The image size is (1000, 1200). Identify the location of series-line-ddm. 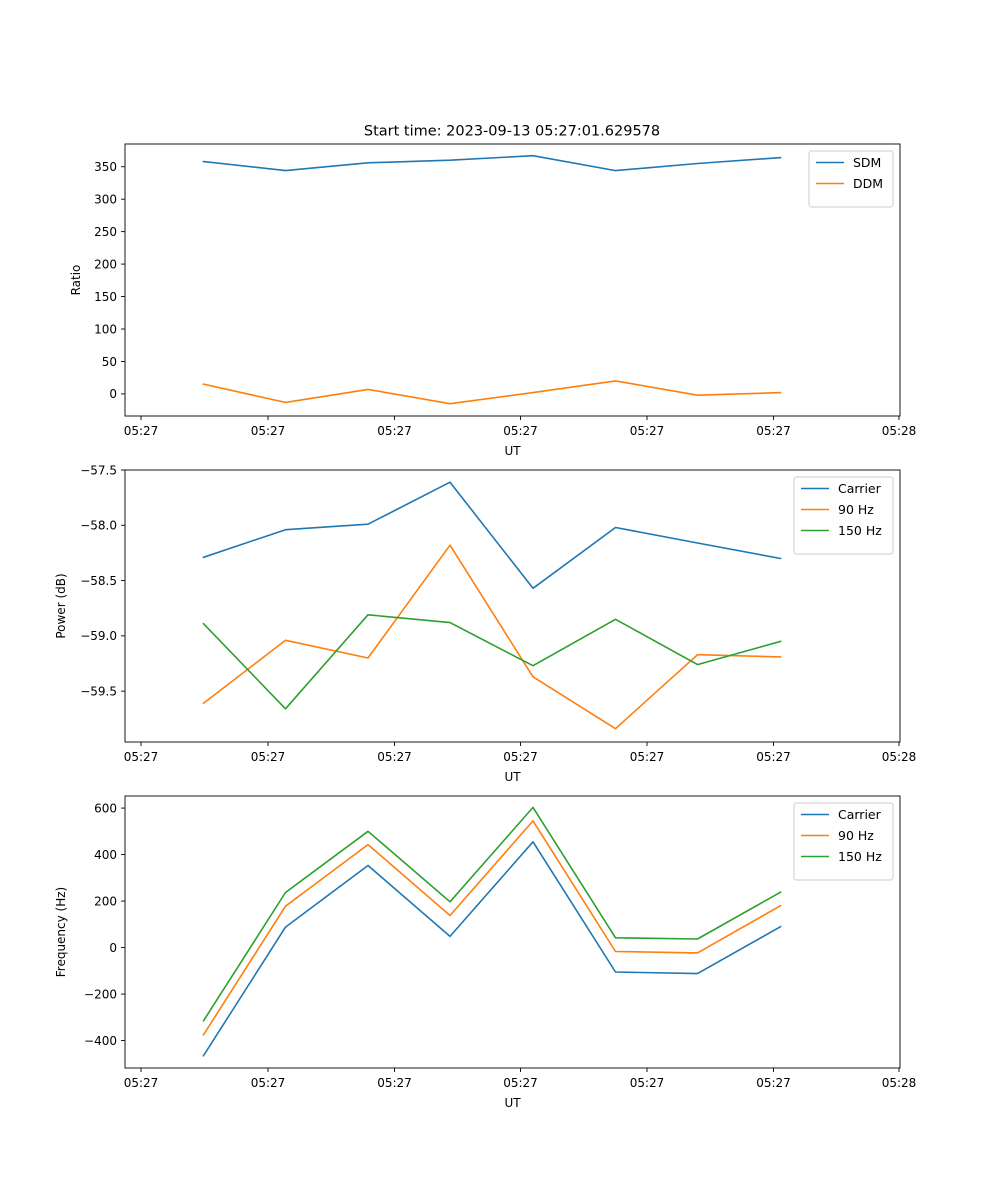
(492, 392).